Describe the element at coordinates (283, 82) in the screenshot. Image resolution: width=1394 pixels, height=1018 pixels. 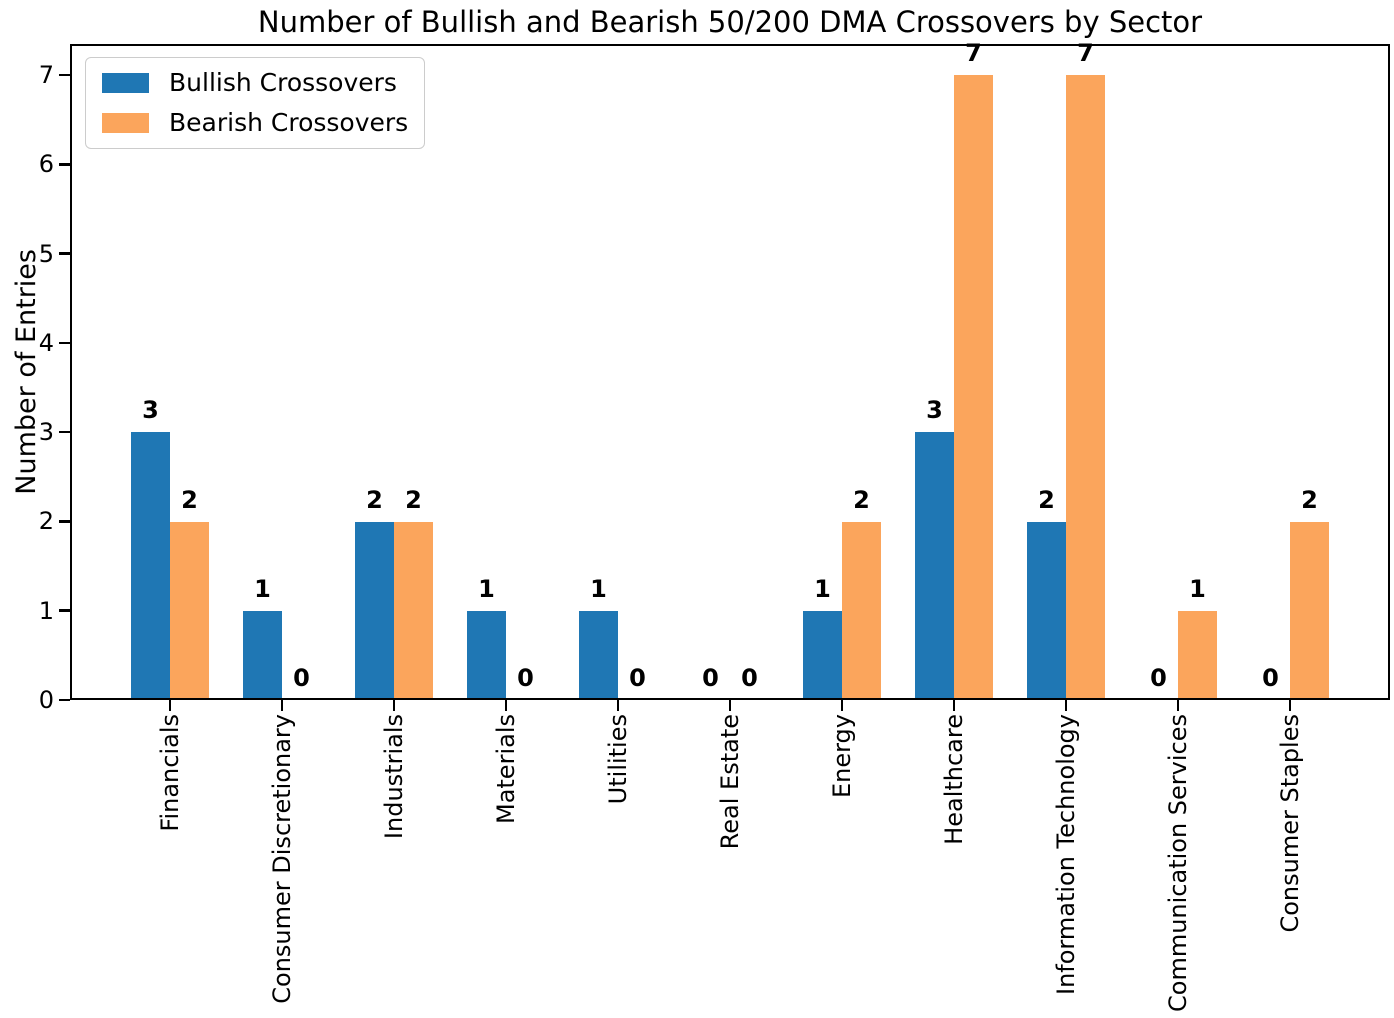
I see `legend-label: Bullish Crossovers` at that location.